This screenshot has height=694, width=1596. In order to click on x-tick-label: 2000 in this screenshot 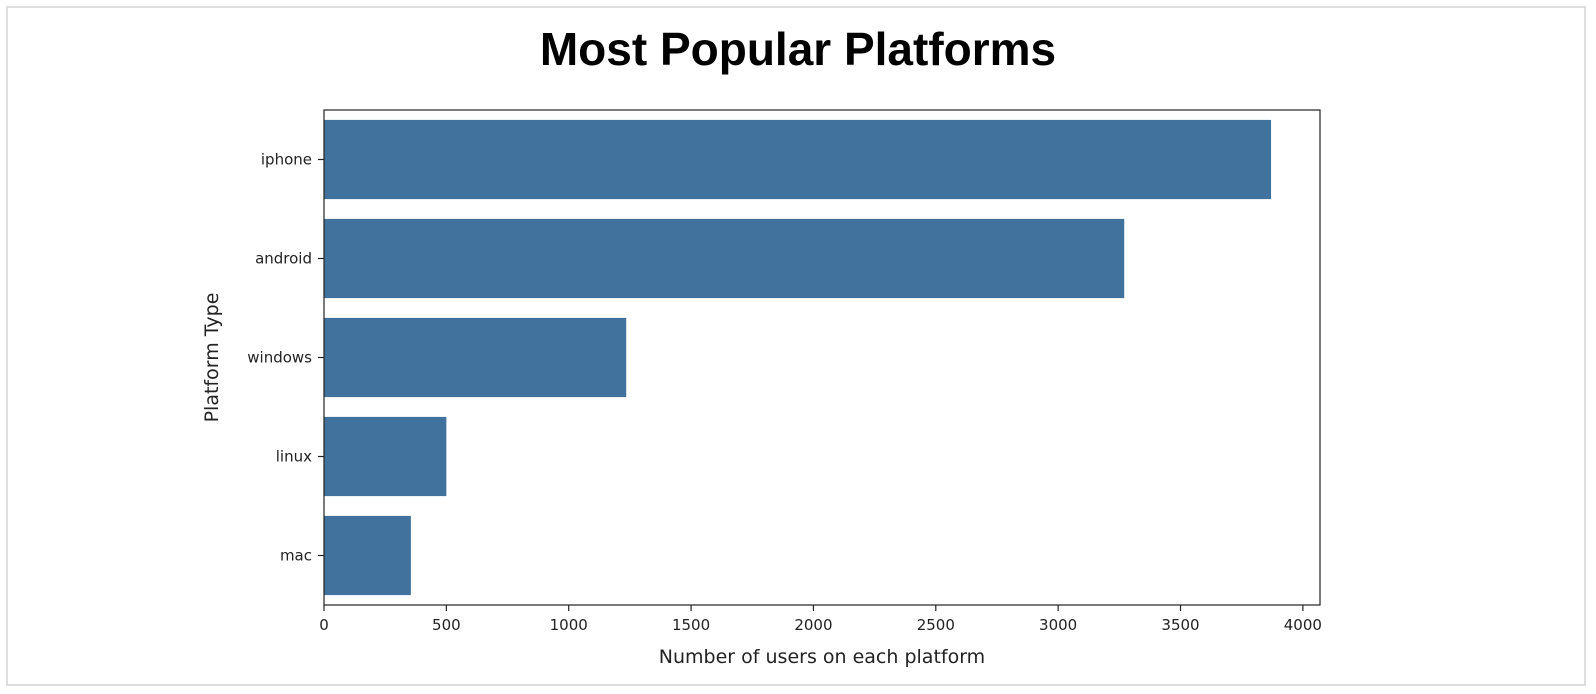, I will do `click(813, 625)`.